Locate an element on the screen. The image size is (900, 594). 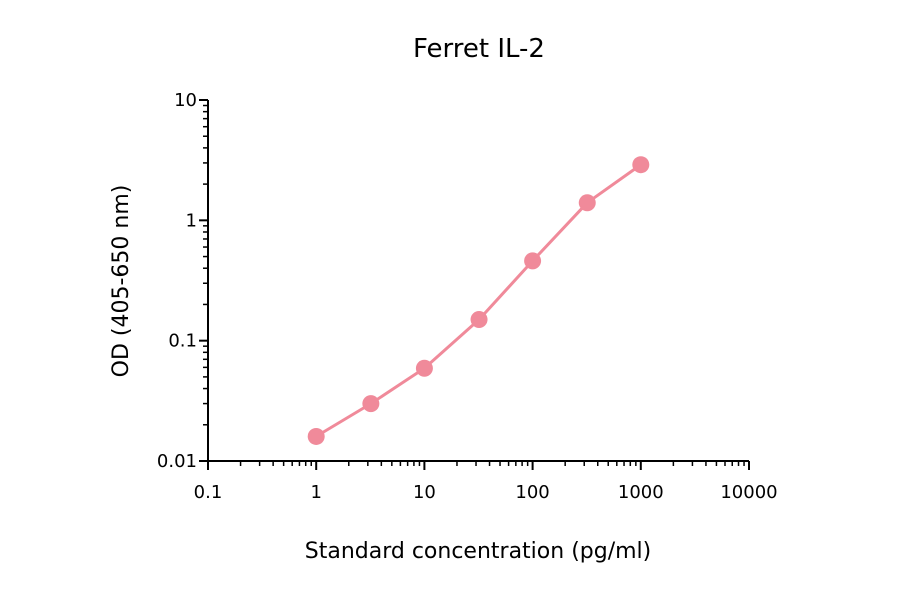
x-axis-label: Standard concentration (pg/ml) is located at coordinates (478, 551).